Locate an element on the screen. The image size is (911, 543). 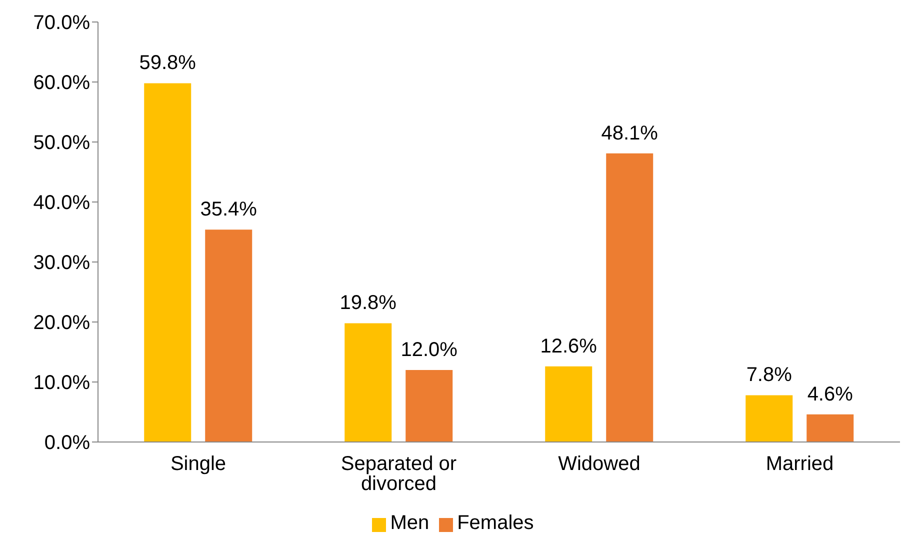
data-label: 12.0% is located at coordinates (429, 350).